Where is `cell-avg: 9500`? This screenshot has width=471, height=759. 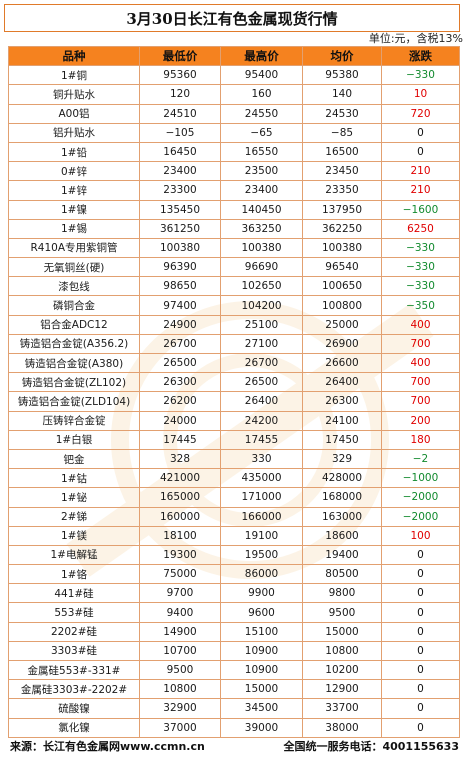
cell-avg: 9500 is located at coordinates (342, 612).